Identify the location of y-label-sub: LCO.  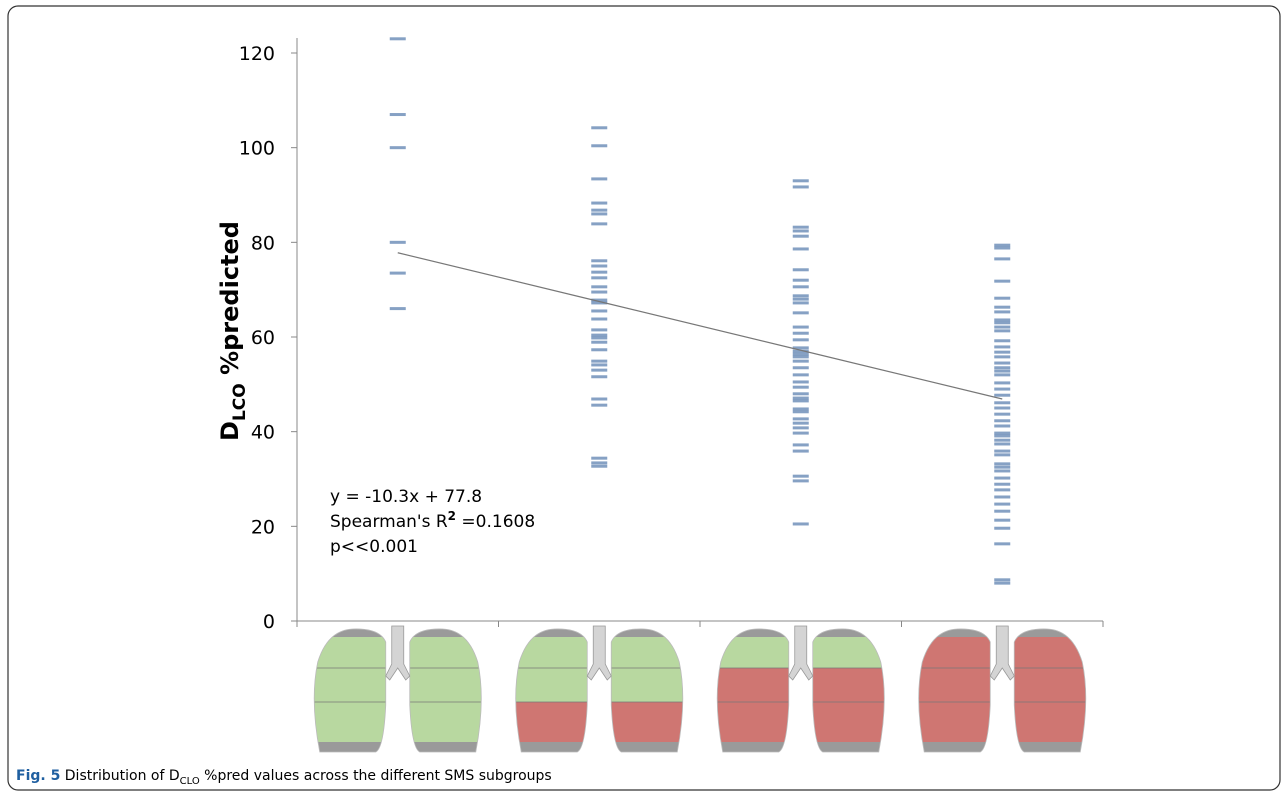
(240, 402).